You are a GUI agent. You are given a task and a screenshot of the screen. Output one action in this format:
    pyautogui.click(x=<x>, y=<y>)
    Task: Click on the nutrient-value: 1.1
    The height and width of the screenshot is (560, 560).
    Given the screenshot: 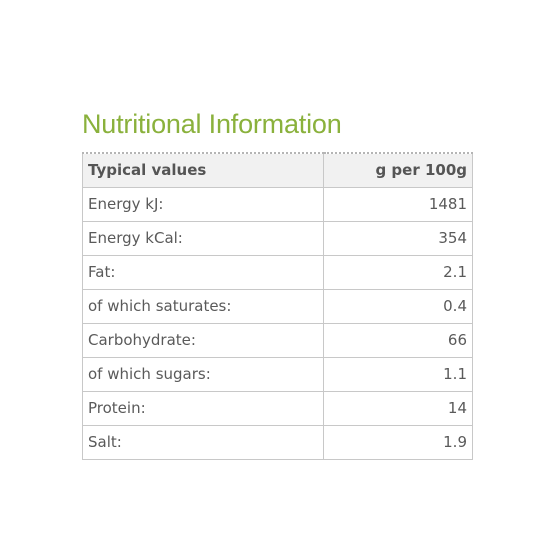 What is the action you would take?
    pyautogui.click(x=398, y=374)
    